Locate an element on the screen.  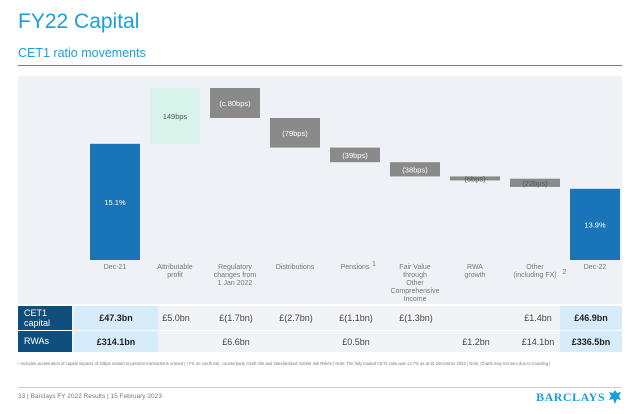
bar-value-label: (c.80bps) is located at coordinates (235, 103).